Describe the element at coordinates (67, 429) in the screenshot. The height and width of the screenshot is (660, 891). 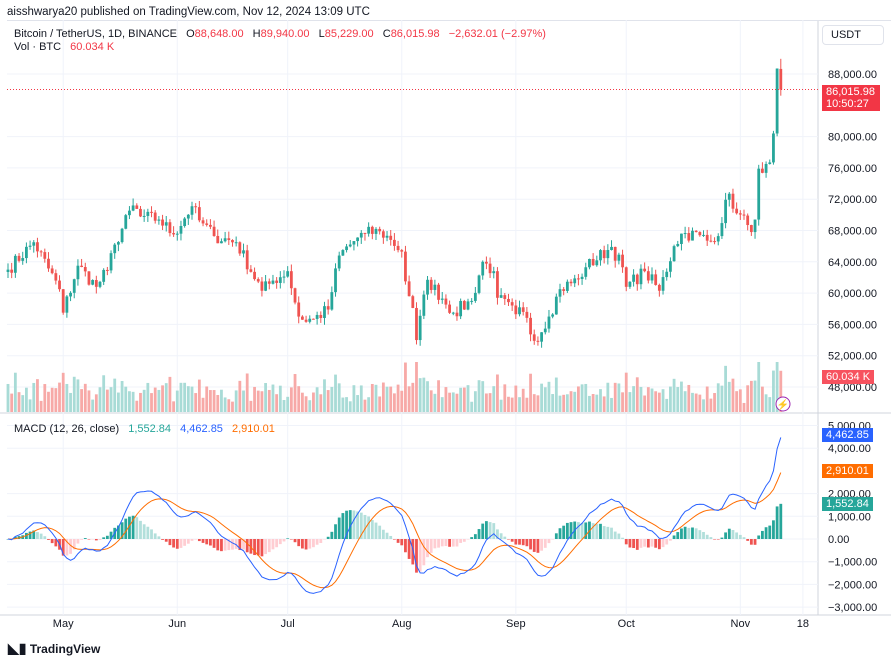
I see `macd-label: MACD (12, 26, close)` at that location.